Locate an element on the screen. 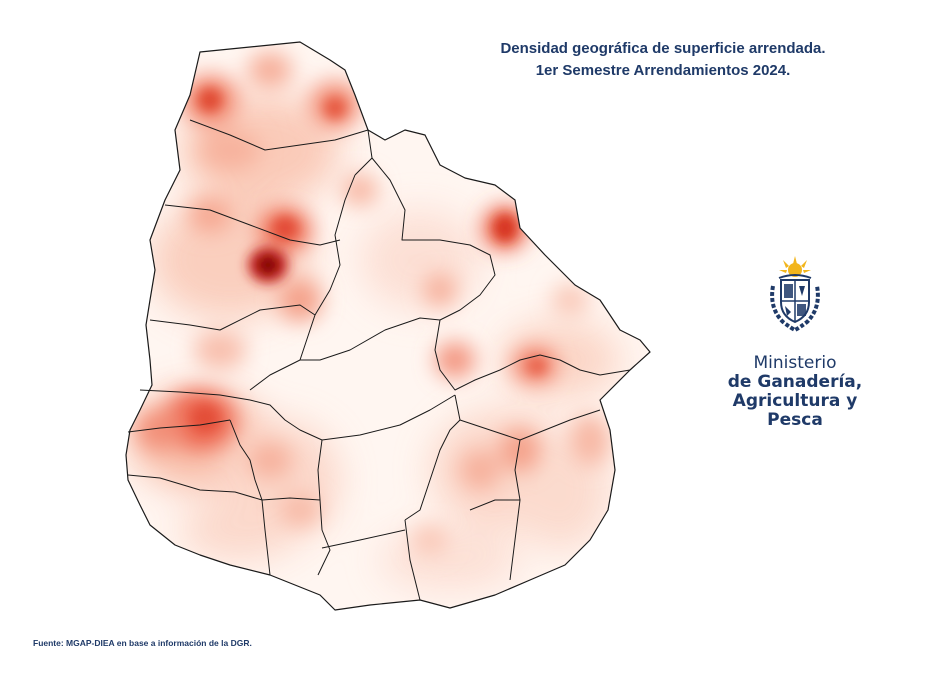  title-line-2: 1er Semestre Arrendamientos 2024. is located at coordinates (663, 70).